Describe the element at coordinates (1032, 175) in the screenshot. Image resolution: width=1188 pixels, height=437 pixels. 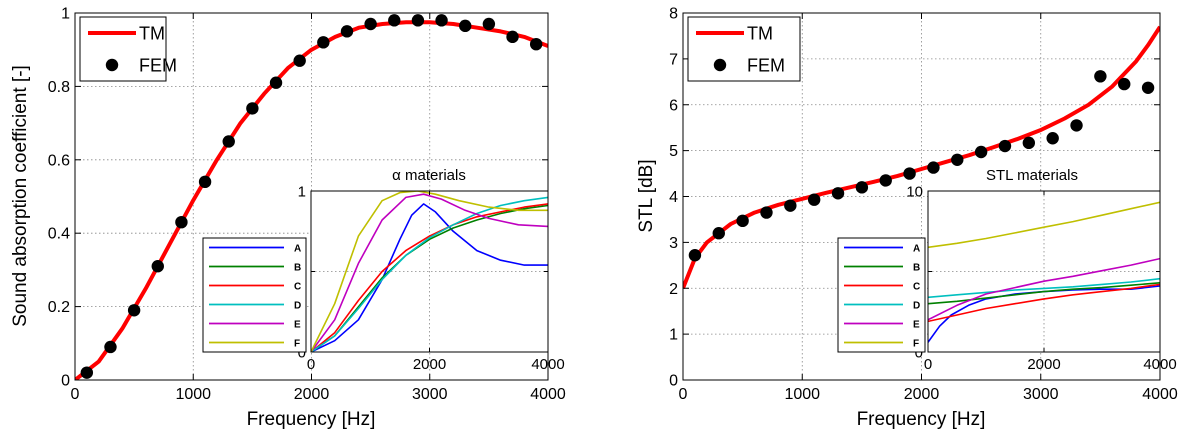
I see `inset-title: STL materials` at that location.